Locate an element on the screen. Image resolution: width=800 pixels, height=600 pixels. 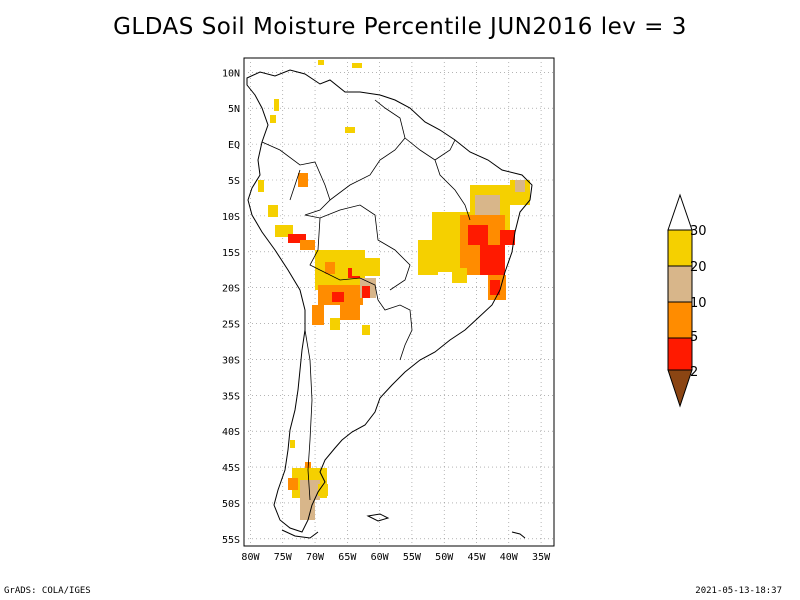
lat-tick-label: EQ is located at coordinates (234, 145).